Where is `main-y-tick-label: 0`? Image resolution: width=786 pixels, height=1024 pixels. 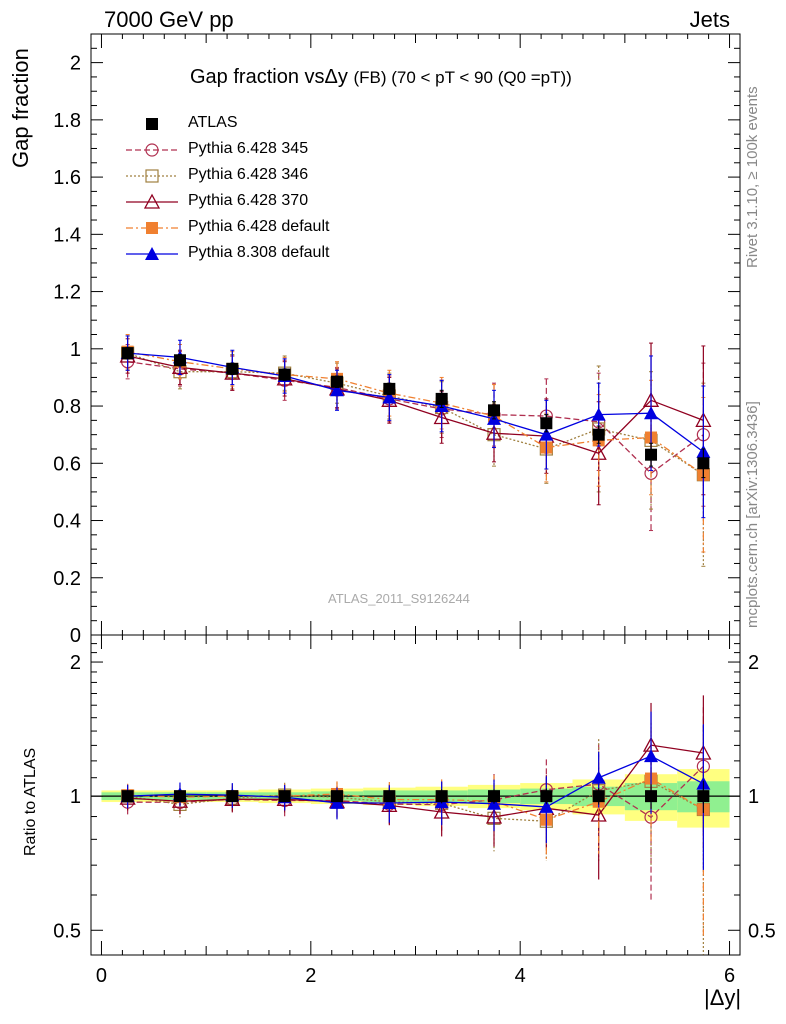 main-y-tick-label: 0 is located at coordinates (75, 636).